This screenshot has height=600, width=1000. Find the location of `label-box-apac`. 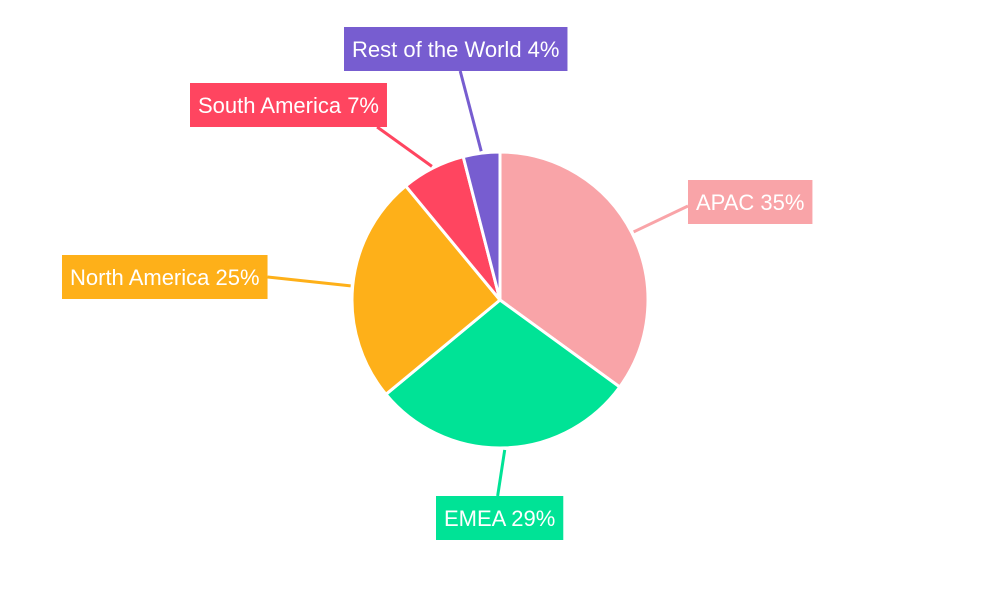

label-box-apac is located at coordinates (750, 202).